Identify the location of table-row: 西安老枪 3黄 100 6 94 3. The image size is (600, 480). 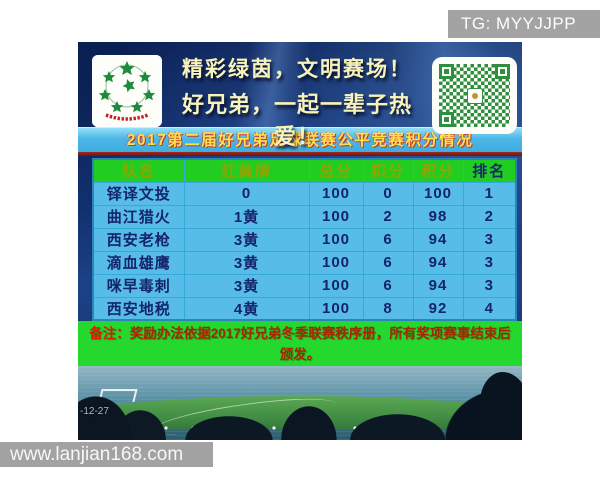
(304, 239).